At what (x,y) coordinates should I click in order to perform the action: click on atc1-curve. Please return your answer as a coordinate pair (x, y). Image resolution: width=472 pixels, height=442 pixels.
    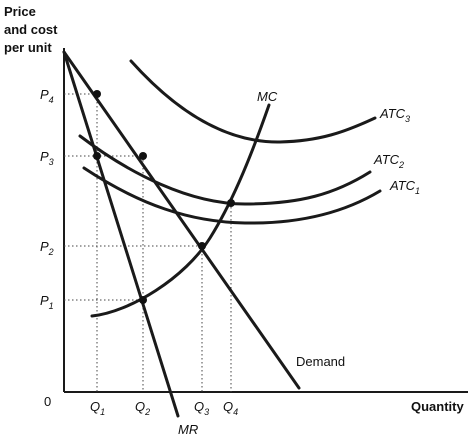
    Looking at the image, I should click on (232, 195).